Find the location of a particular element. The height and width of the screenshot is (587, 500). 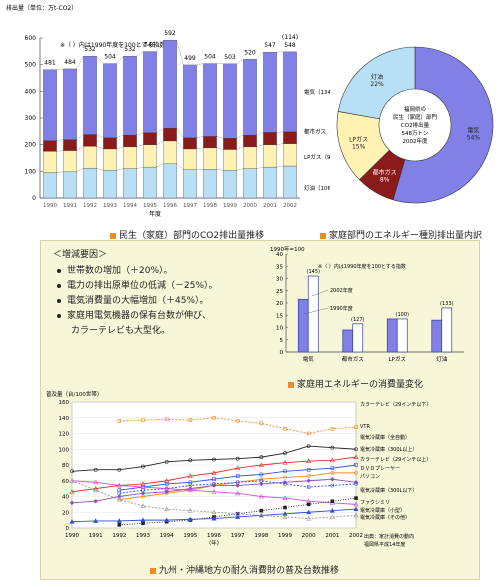

y-tick-label: 500 is located at coordinates (31, 65).